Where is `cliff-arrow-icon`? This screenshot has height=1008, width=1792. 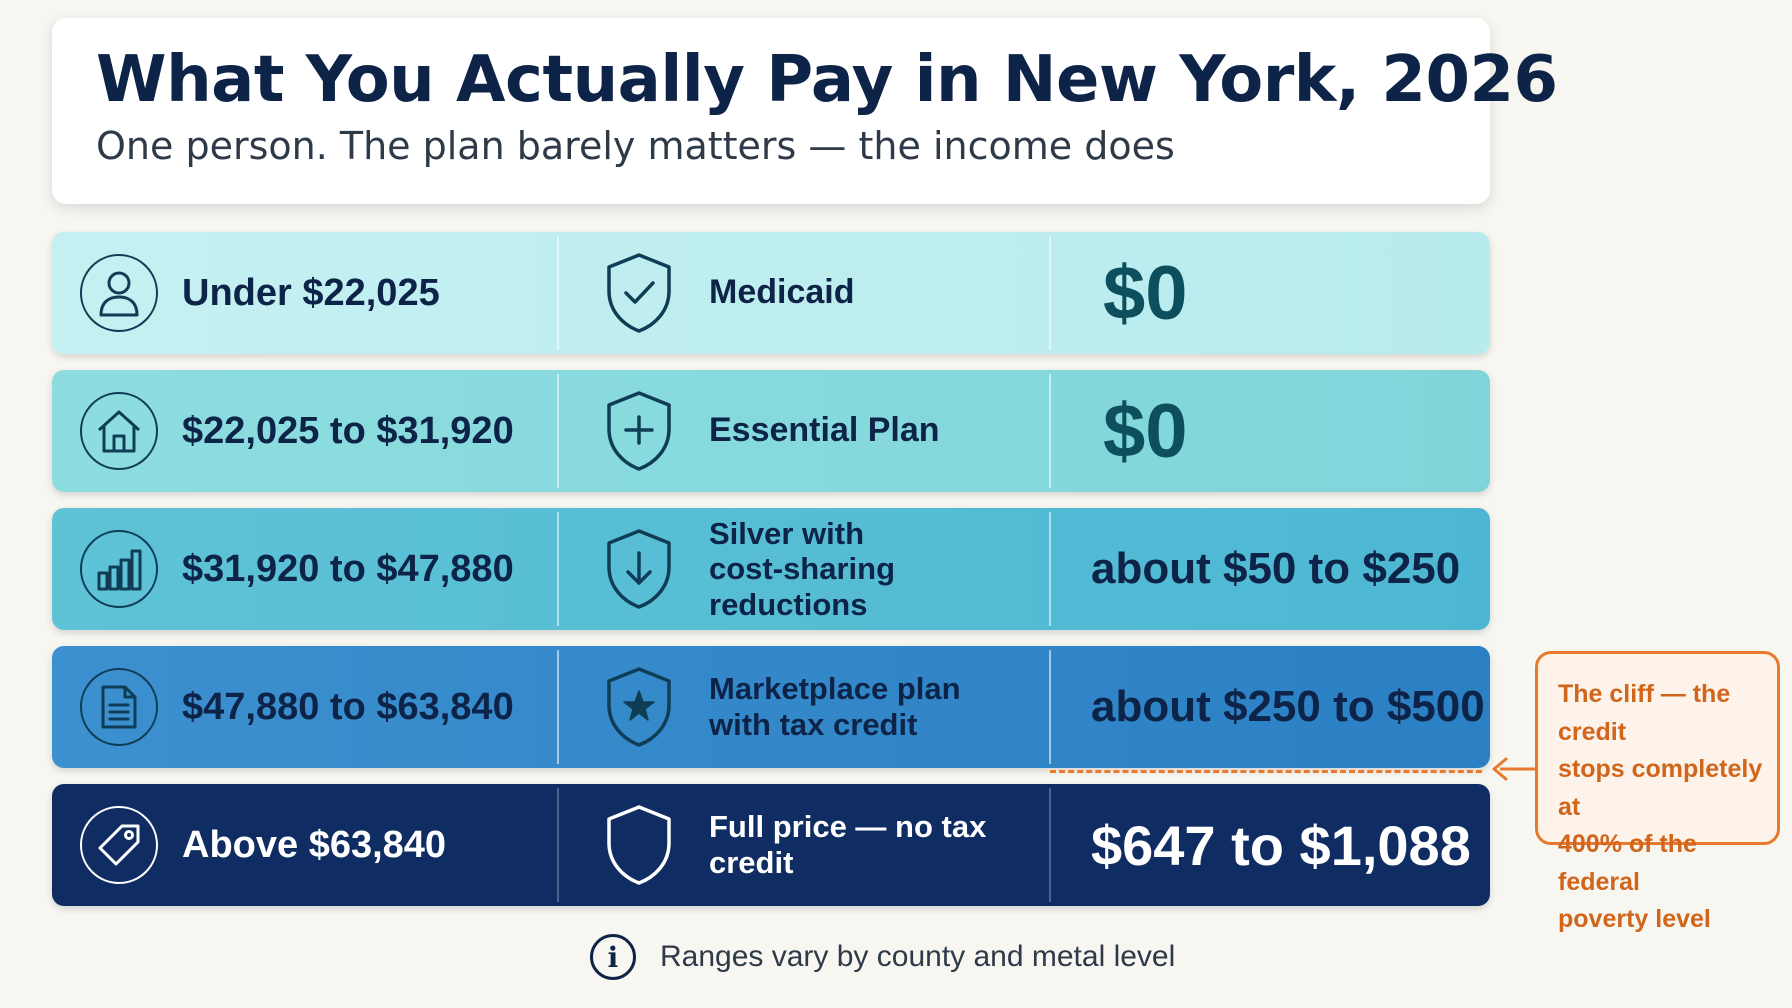
cliff-arrow-icon is located at coordinates (1514, 769).